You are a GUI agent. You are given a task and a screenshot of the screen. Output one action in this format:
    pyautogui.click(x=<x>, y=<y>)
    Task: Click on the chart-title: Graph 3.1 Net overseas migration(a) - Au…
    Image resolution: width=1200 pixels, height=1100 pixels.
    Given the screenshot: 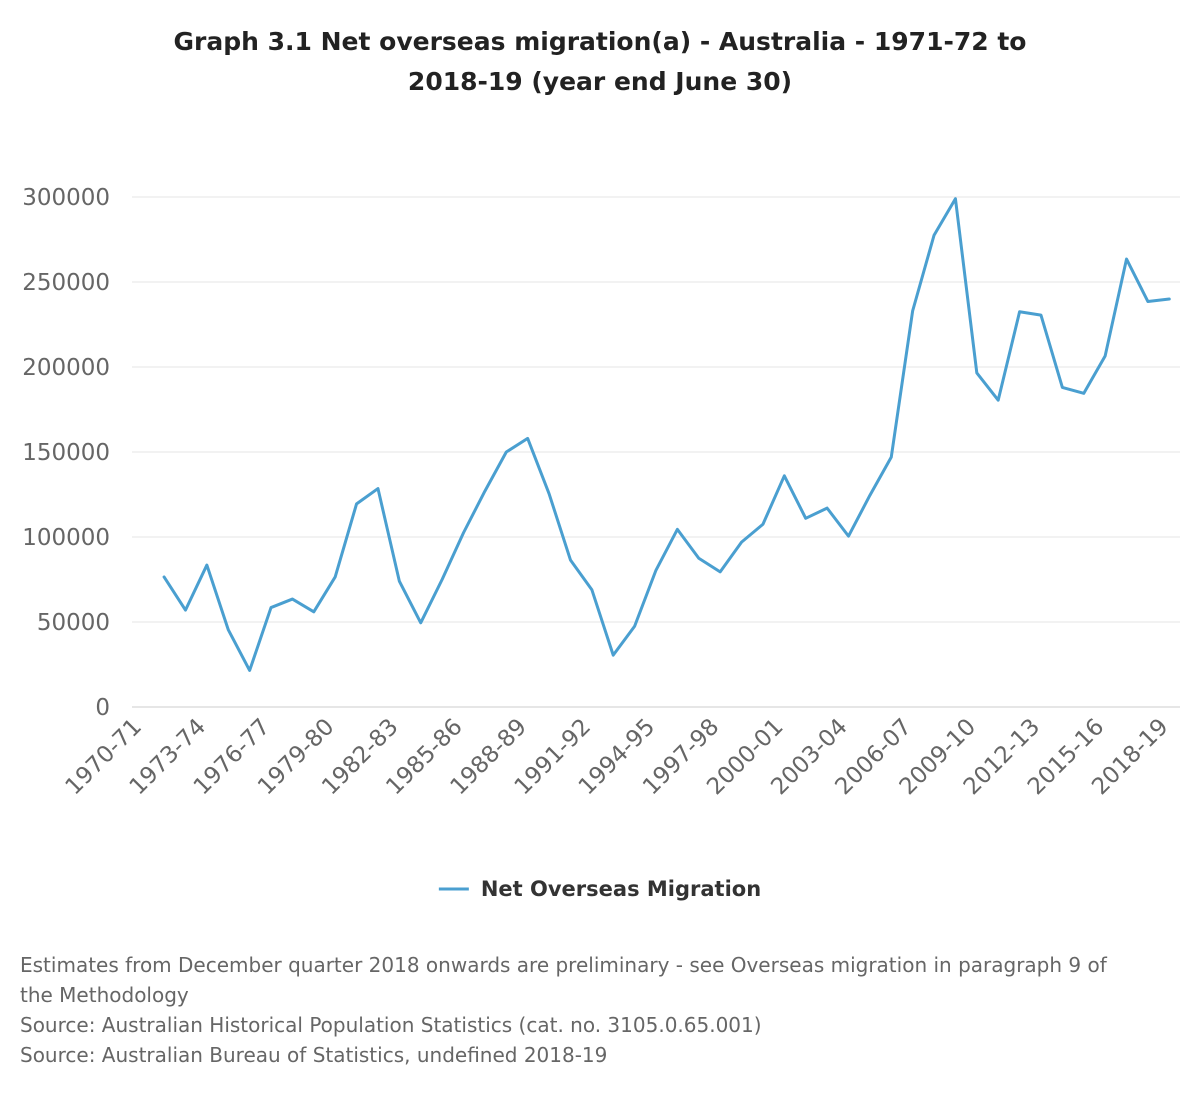 What is the action you would take?
    pyautogui.click(x=600, y=62)
    